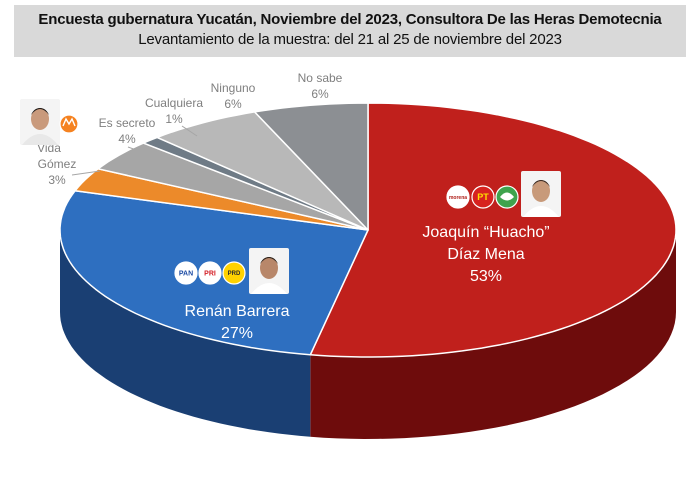 The width and height of the screenshot is (700, 477). I want to click on label-cualquiera-name: Cualquiera, so click(174, 103).